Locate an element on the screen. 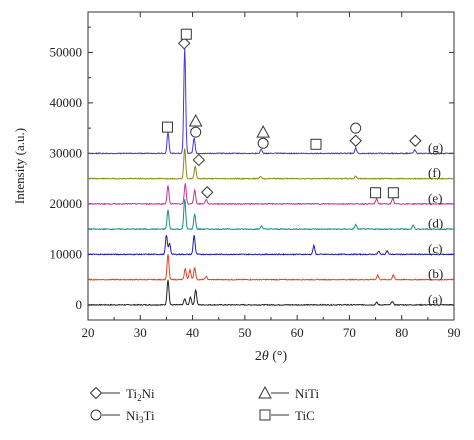 The height and width of the screenshot is (440, 474). y-tick-label: 30000 is located at coordinates (66, 152).